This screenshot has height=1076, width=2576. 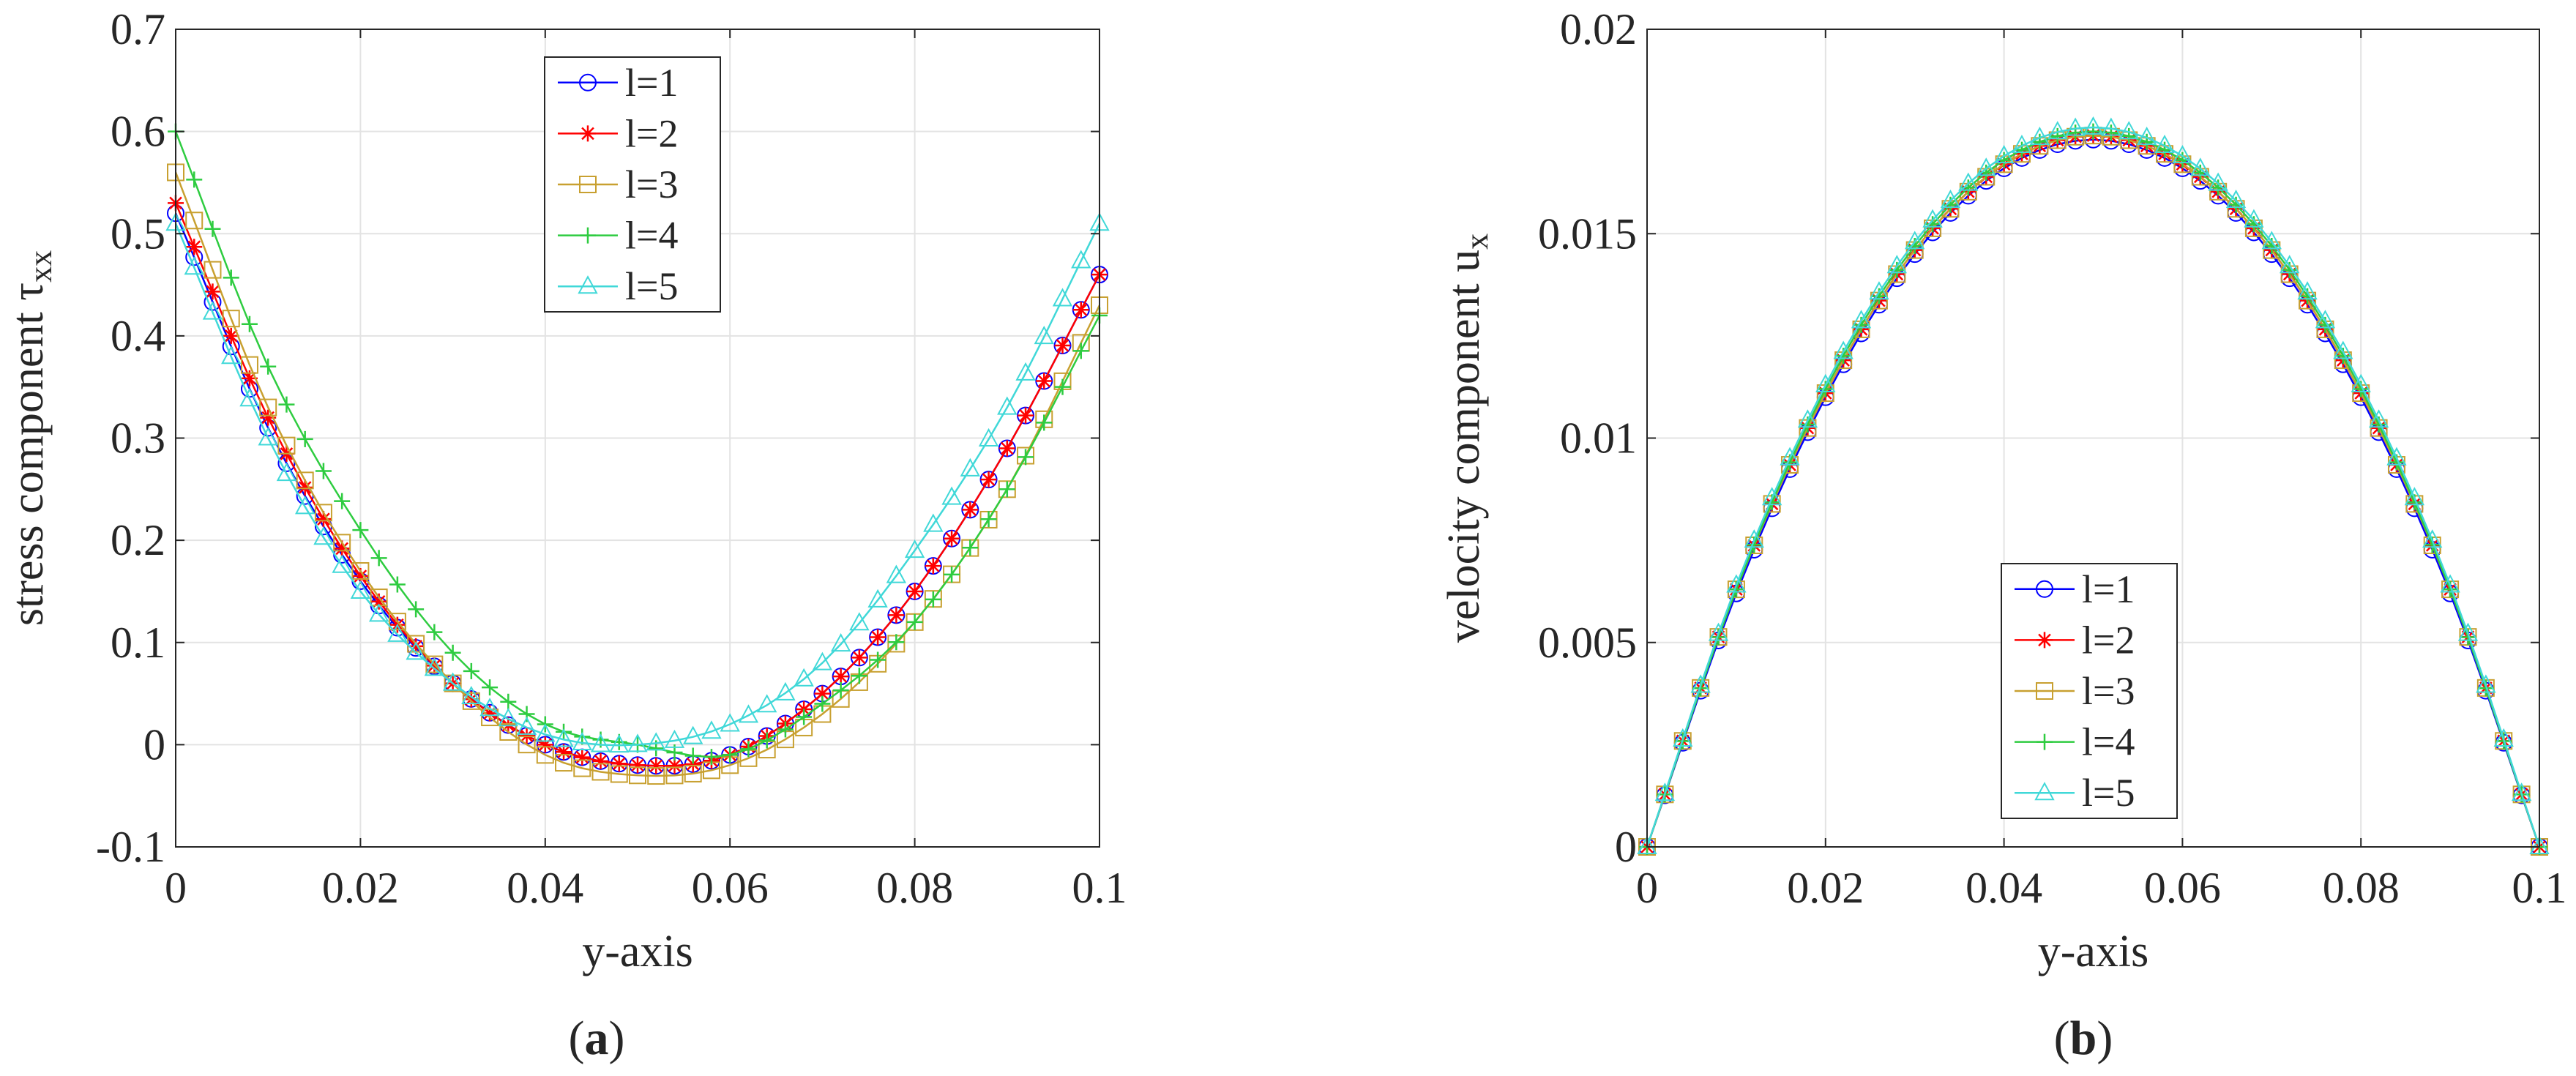 What do you see at coordinates (176, 888) in the screenshot?
I see `x-tick-label: 0` at bounding box center [176, 888].